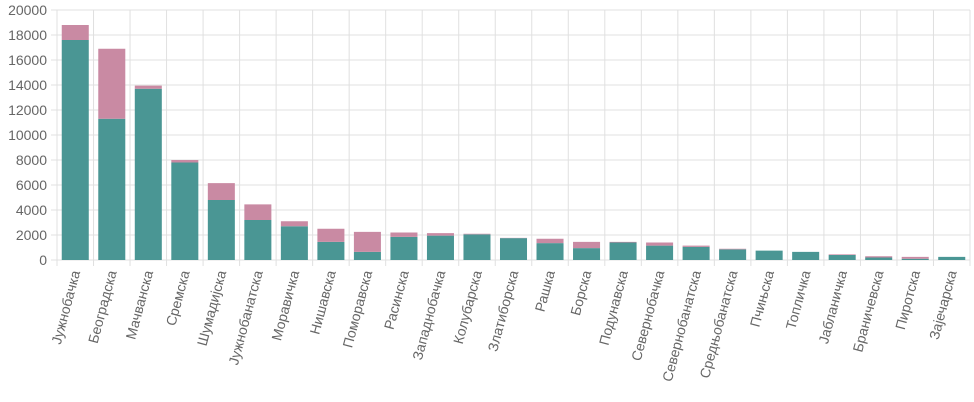 The width and height of the screenshot is (974, 402). Describe the element at coordinates (27, 85) in the screenshot. I see `y-tick-label: 14000` at that location.